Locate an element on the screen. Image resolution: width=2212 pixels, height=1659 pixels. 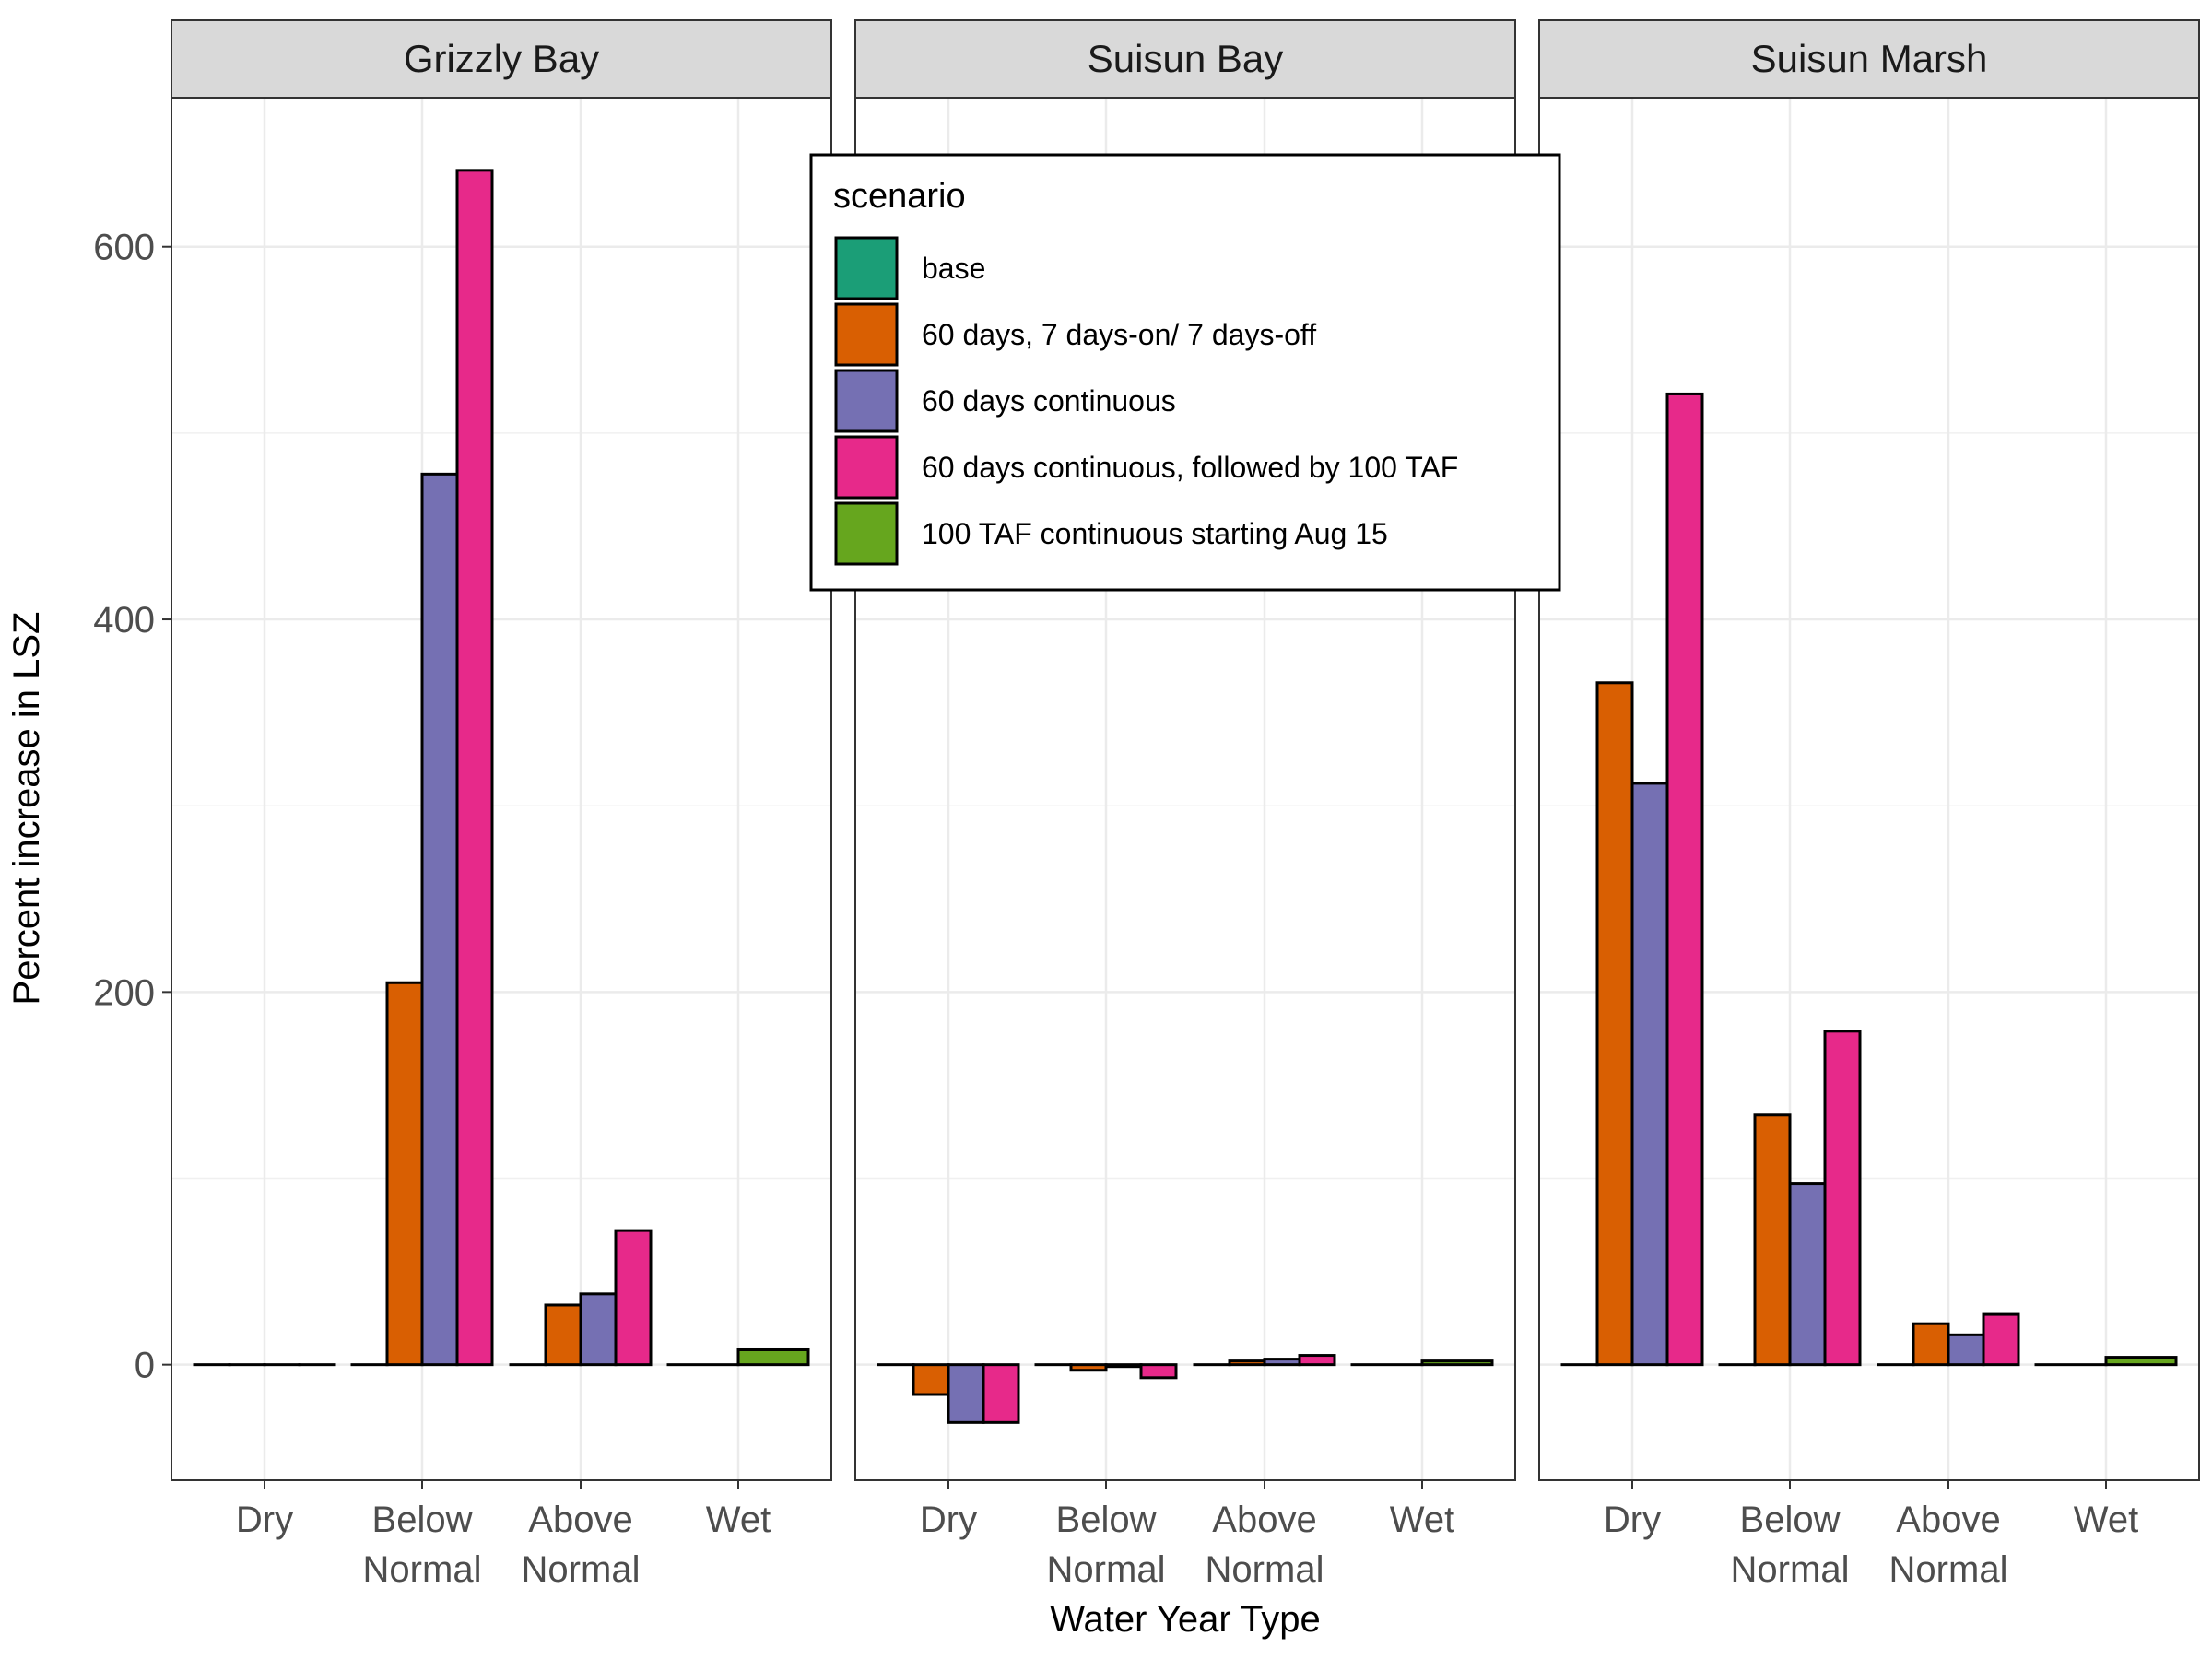
facet-strip-label: Grizzly Bay is located at coordinates (501, 58).